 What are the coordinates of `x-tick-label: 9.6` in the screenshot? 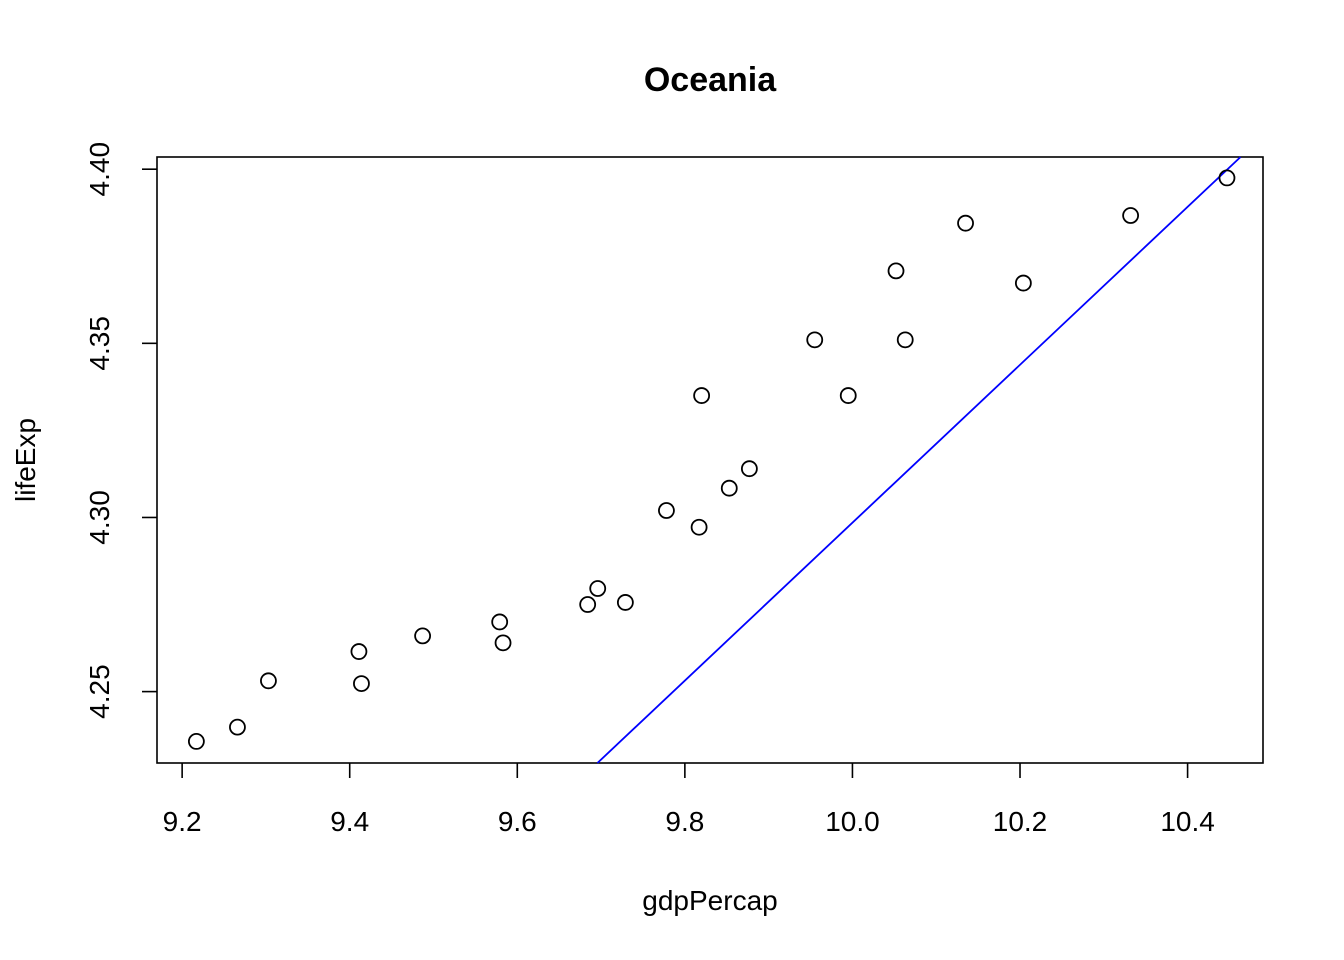 It's located at (517, 821).